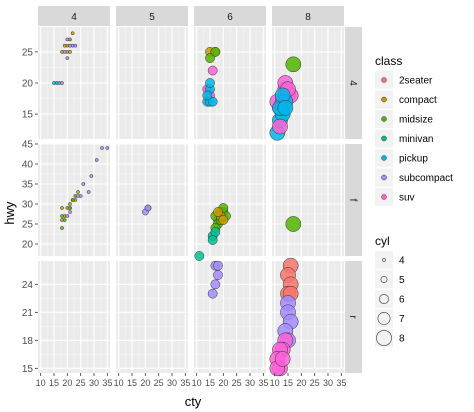 The image size is (474, 412). I want to click on class-legend-label: subcompact, so click(426, 178).